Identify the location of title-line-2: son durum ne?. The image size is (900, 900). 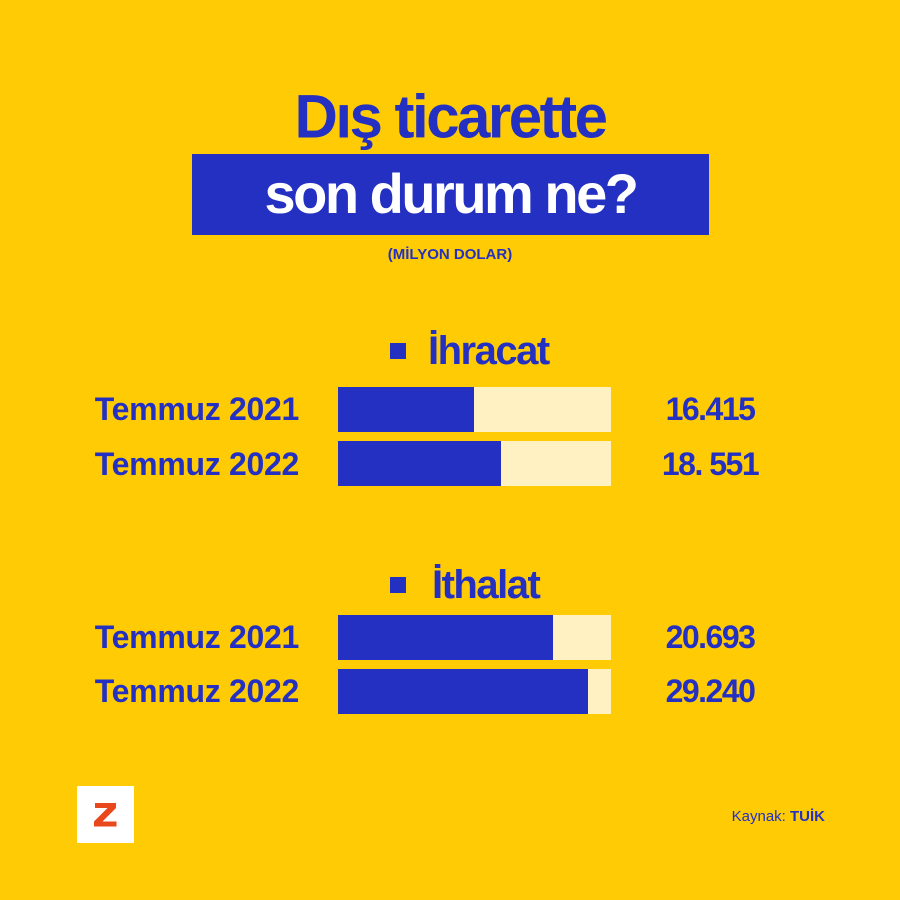
(451, 193).